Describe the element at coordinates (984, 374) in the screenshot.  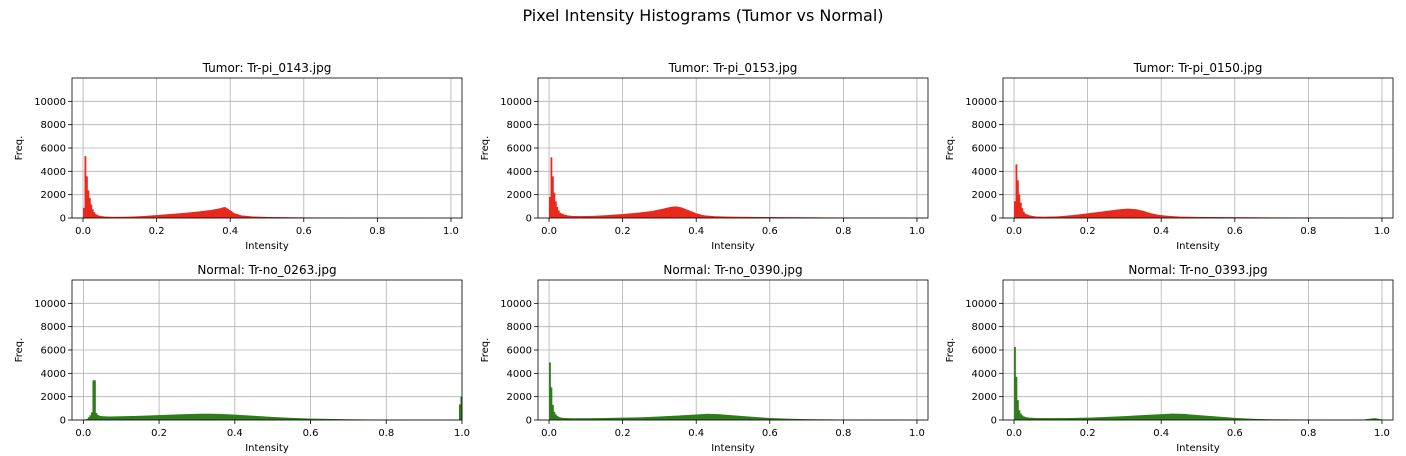
I see `y-tick-label: 4000` at that location.